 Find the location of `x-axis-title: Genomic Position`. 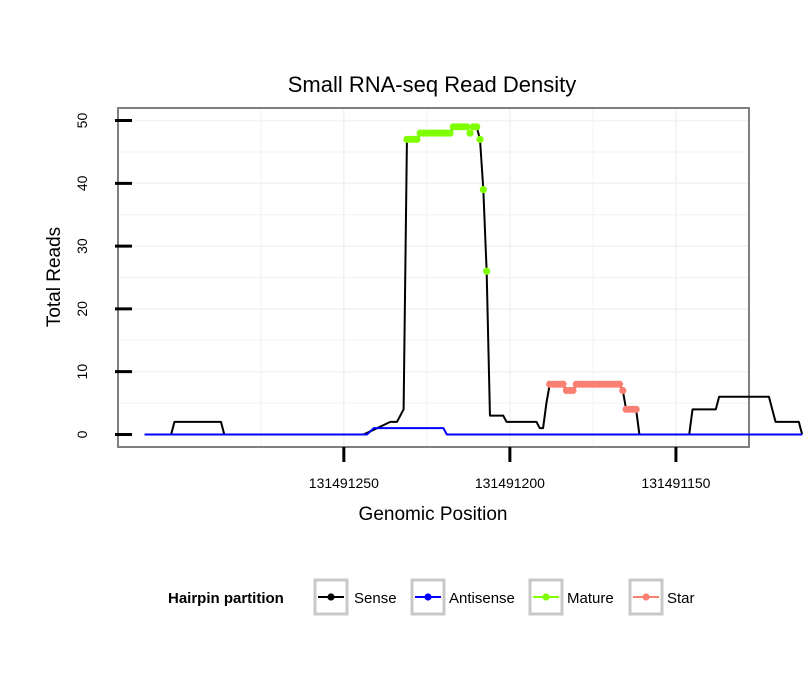

x-axis-title: Genomic Position is located at coordinates (433, 514).